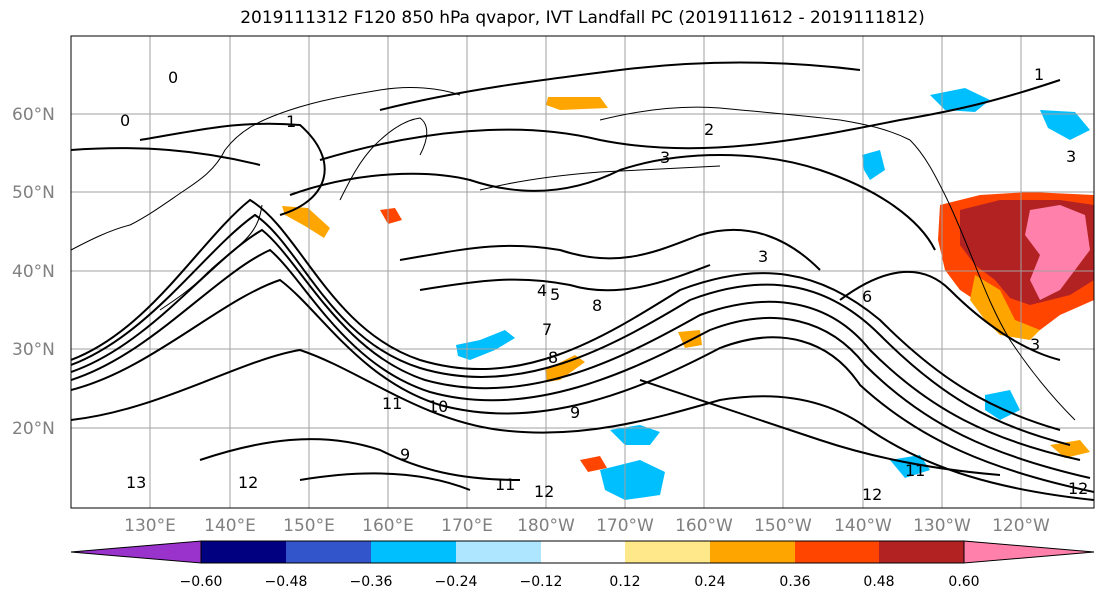  What do you see at coordinates (709, 582) in the screenshot?
I see `colorbar-tick-label: 0.24` at bounding box center [709, 582].